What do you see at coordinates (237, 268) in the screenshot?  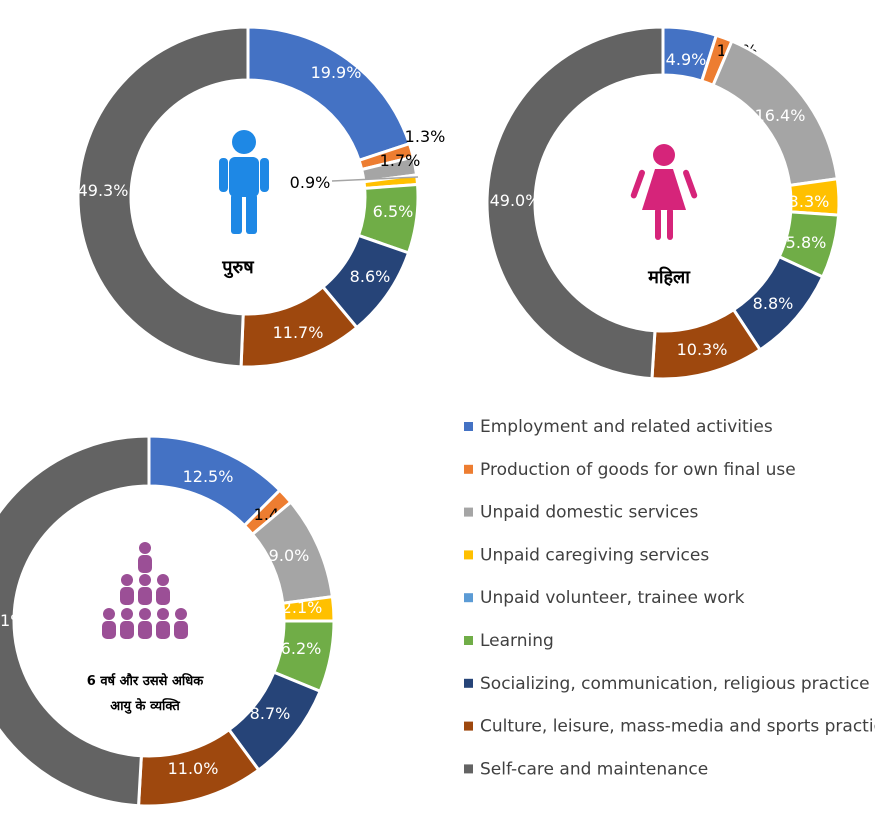 I see `center-title-male: पुरुष` at bounding box center [237, 268].